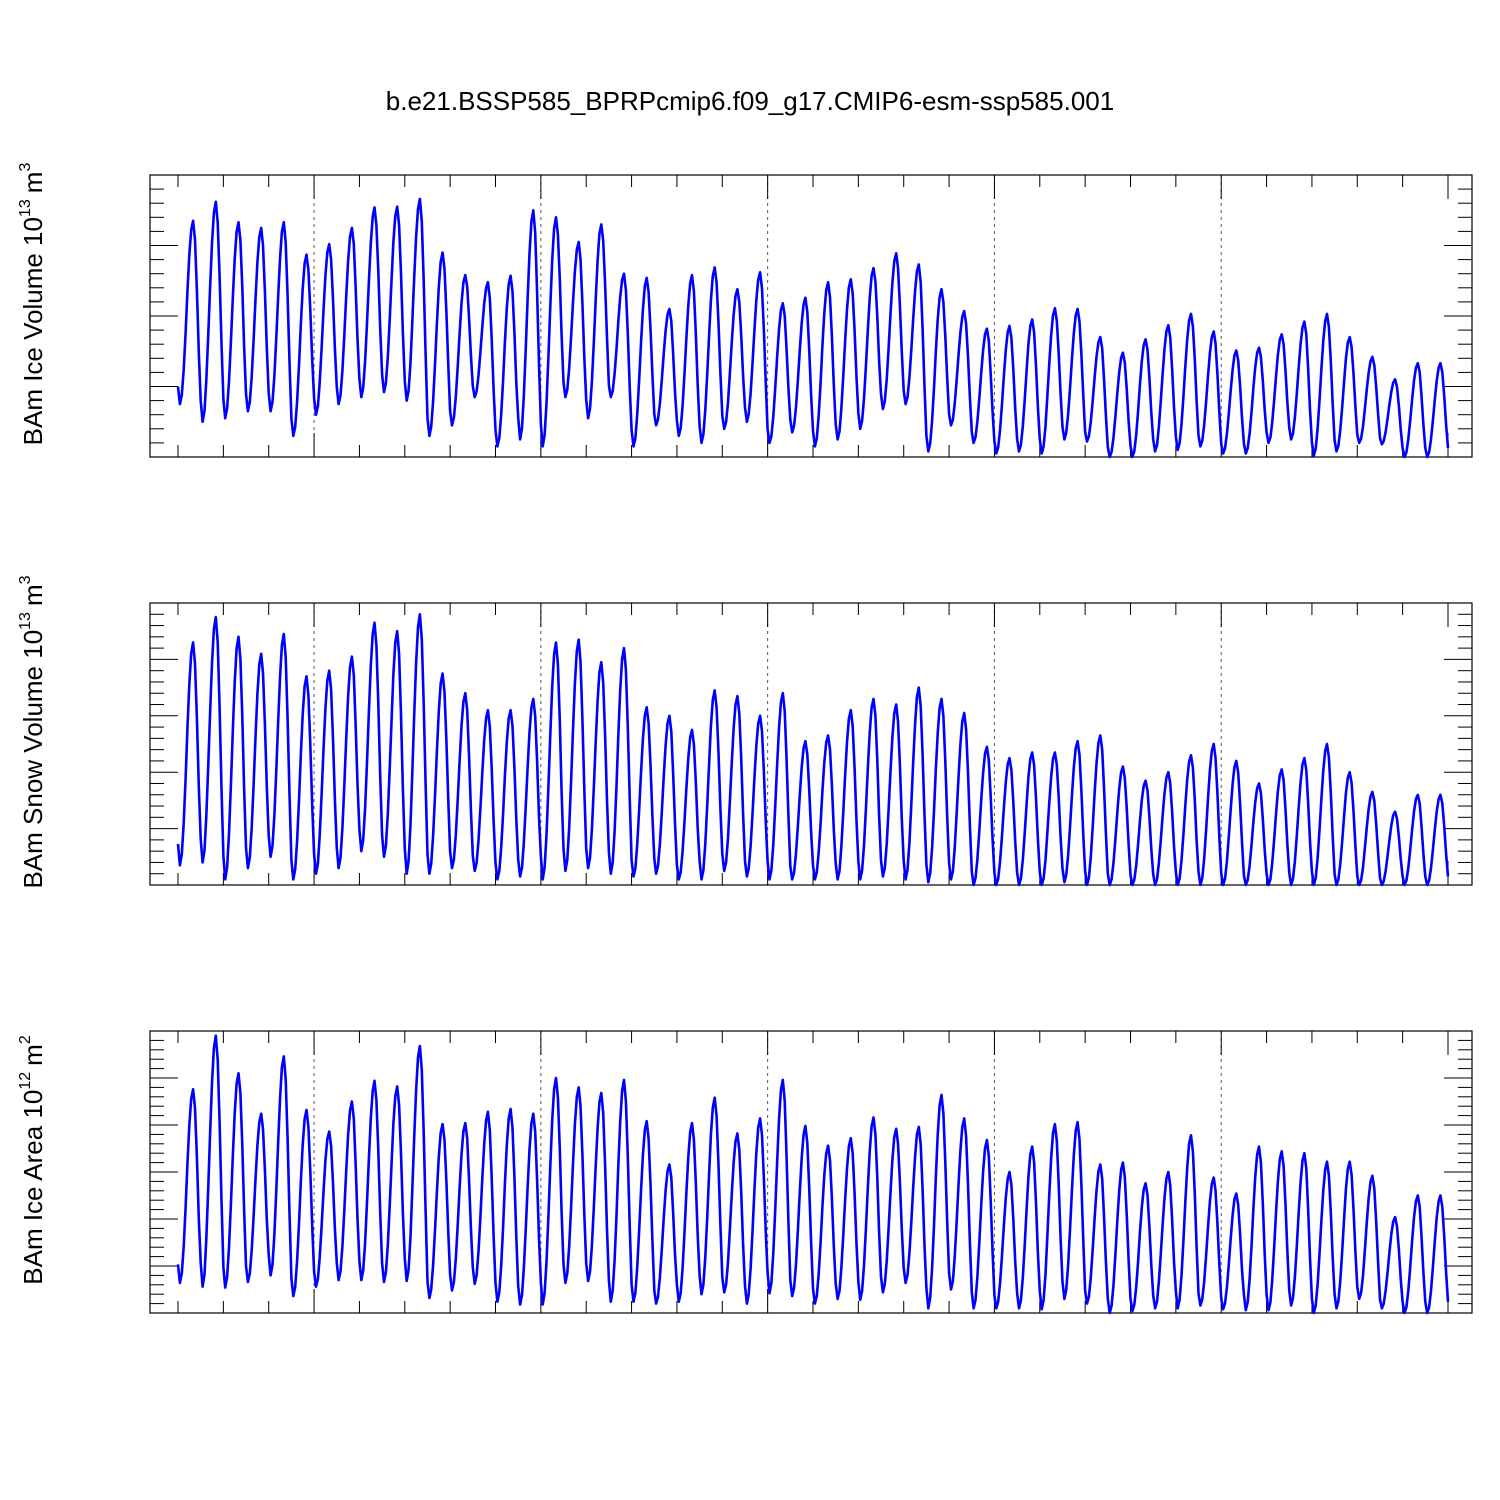 The height and width of the screenshot is (1500, 1500). What do you see at coordinates (25, 1039) in the screenshot?
I see `y-axis-label-ylabel-unit-exp: 2` at bounding box center [25, 1039].